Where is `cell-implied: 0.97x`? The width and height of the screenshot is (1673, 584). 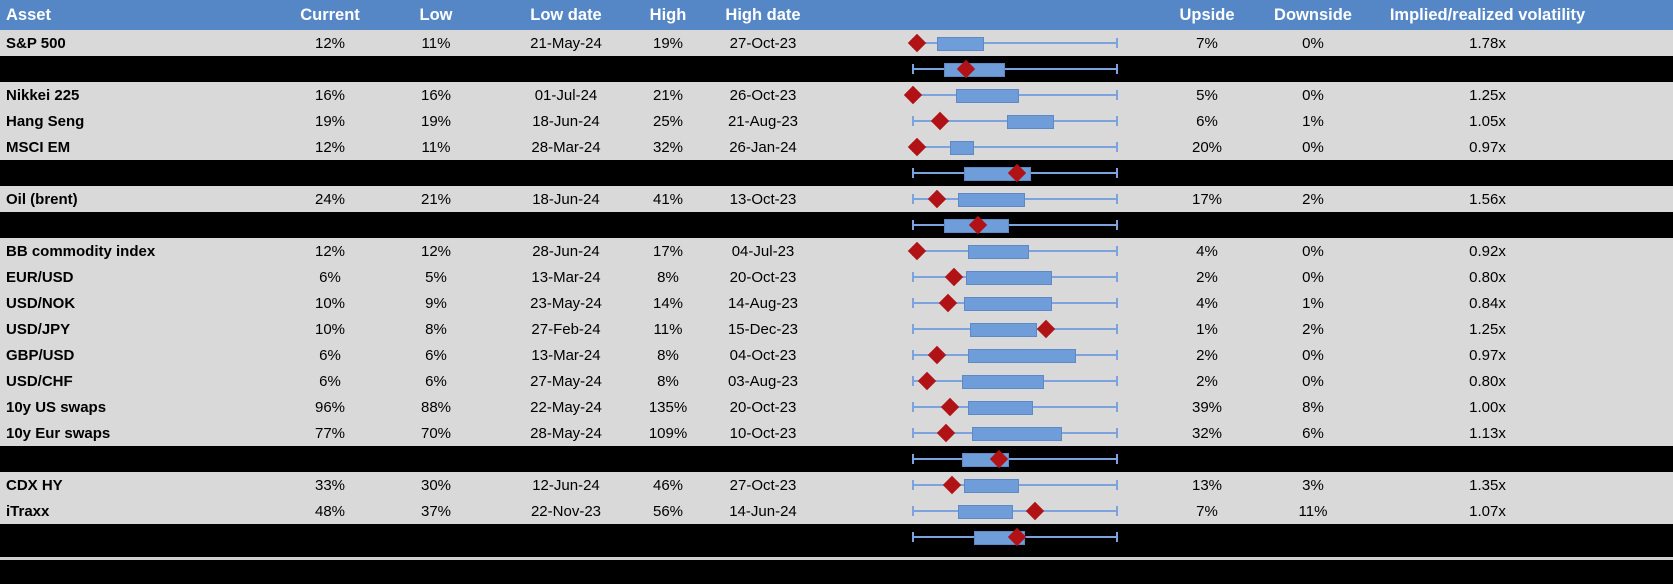 cell-implied: 0.97x is located at coordinates (1487, 147).